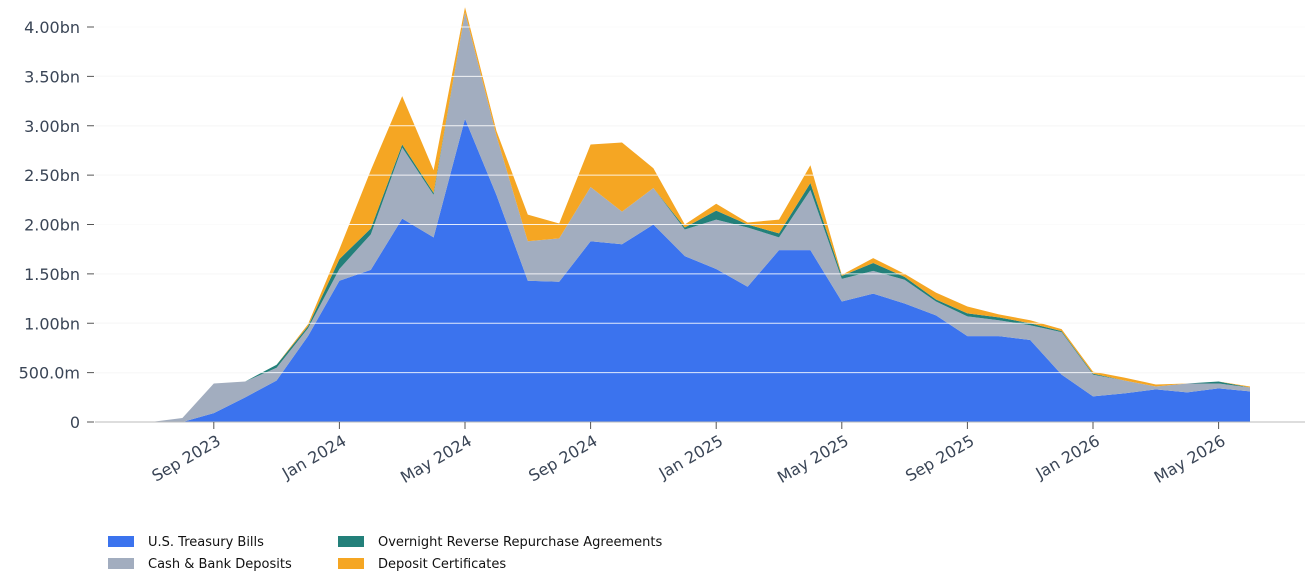 This screenshot has height=577, width=1308. What do you see at coordinates (442, 564) in the screenshot?
I see `legend-label: Deposit Certificates` at bounding box center [442, 564].